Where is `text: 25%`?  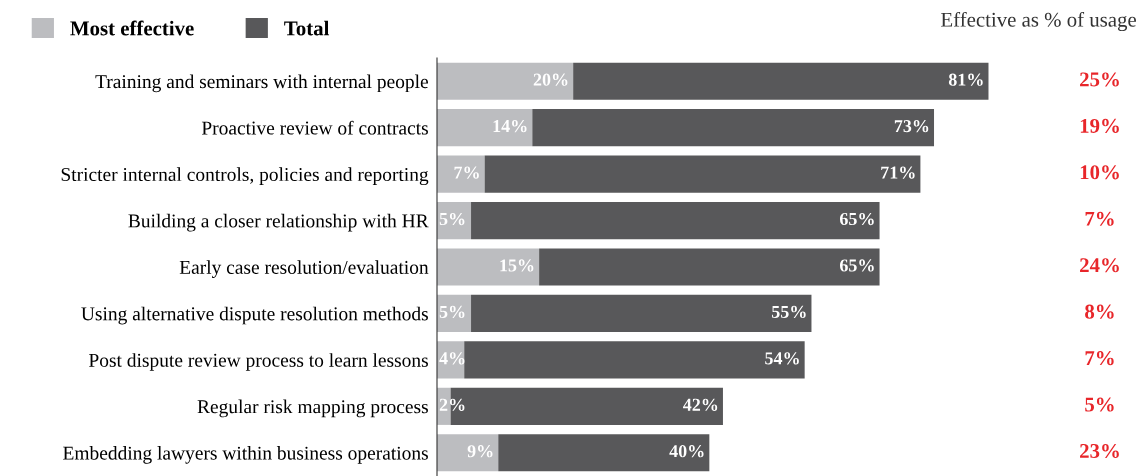
text: 25% is located at coordinates (1099, 79).